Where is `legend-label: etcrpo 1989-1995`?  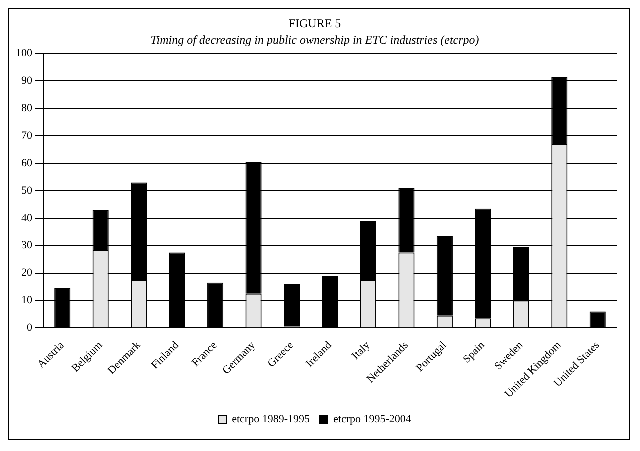 legend-label: etcrpo 1989-1995 is located at coordinates (271, 419).